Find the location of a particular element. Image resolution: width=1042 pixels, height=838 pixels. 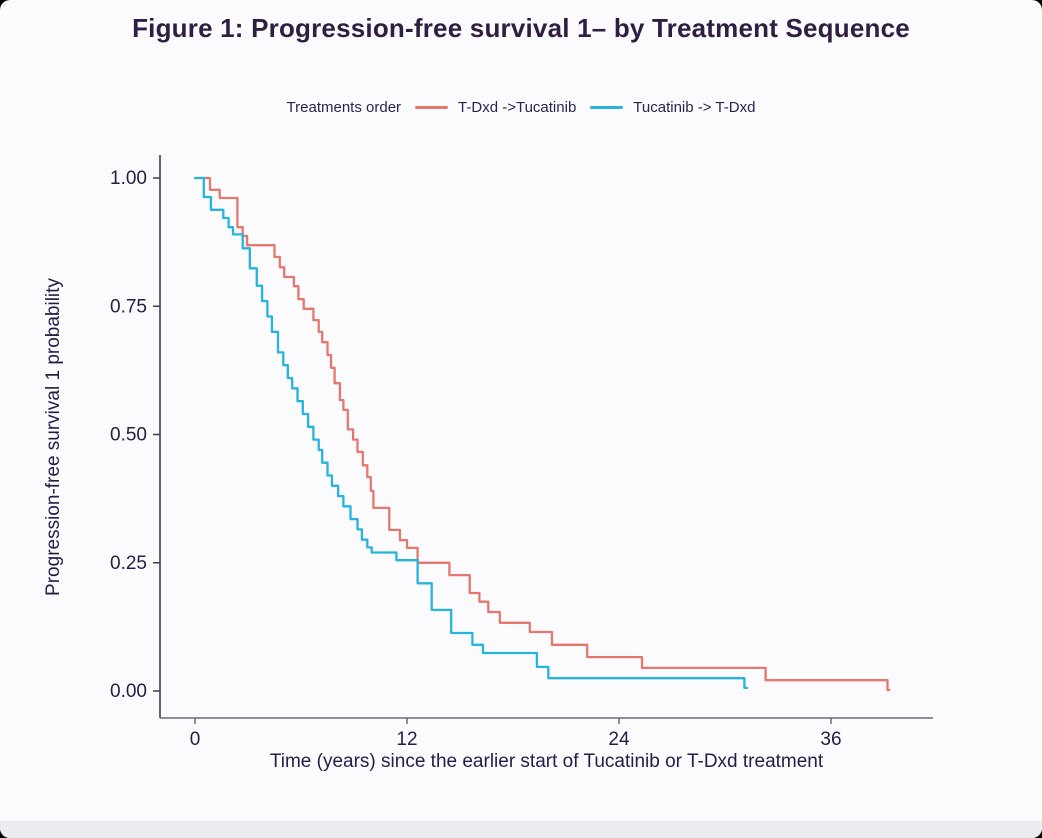

legend-swatch-red is located at coordinates (432, 107).